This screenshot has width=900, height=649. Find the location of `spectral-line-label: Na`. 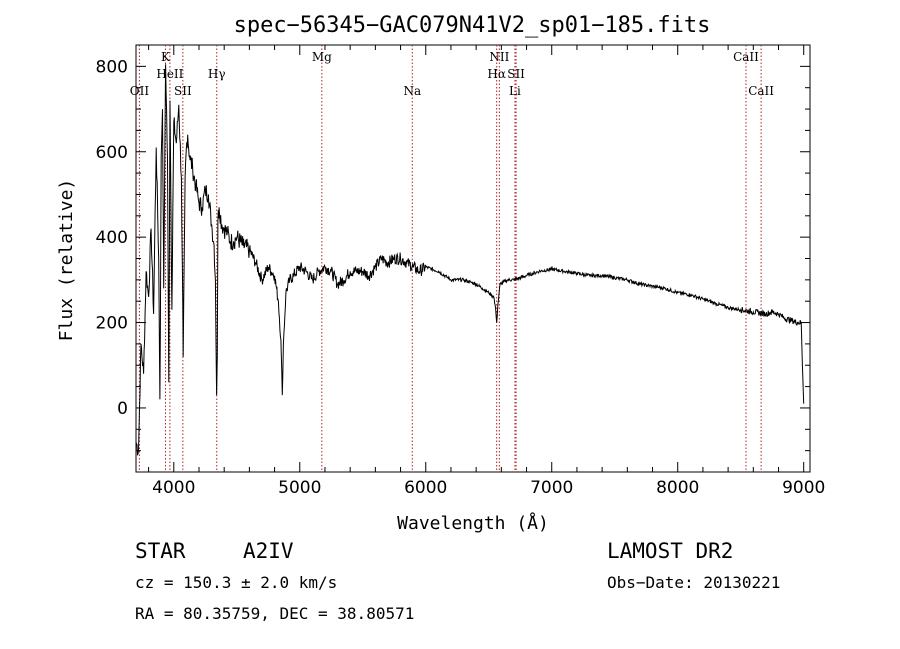

spectral-line-label: Na is located at coordinates (412, 91).